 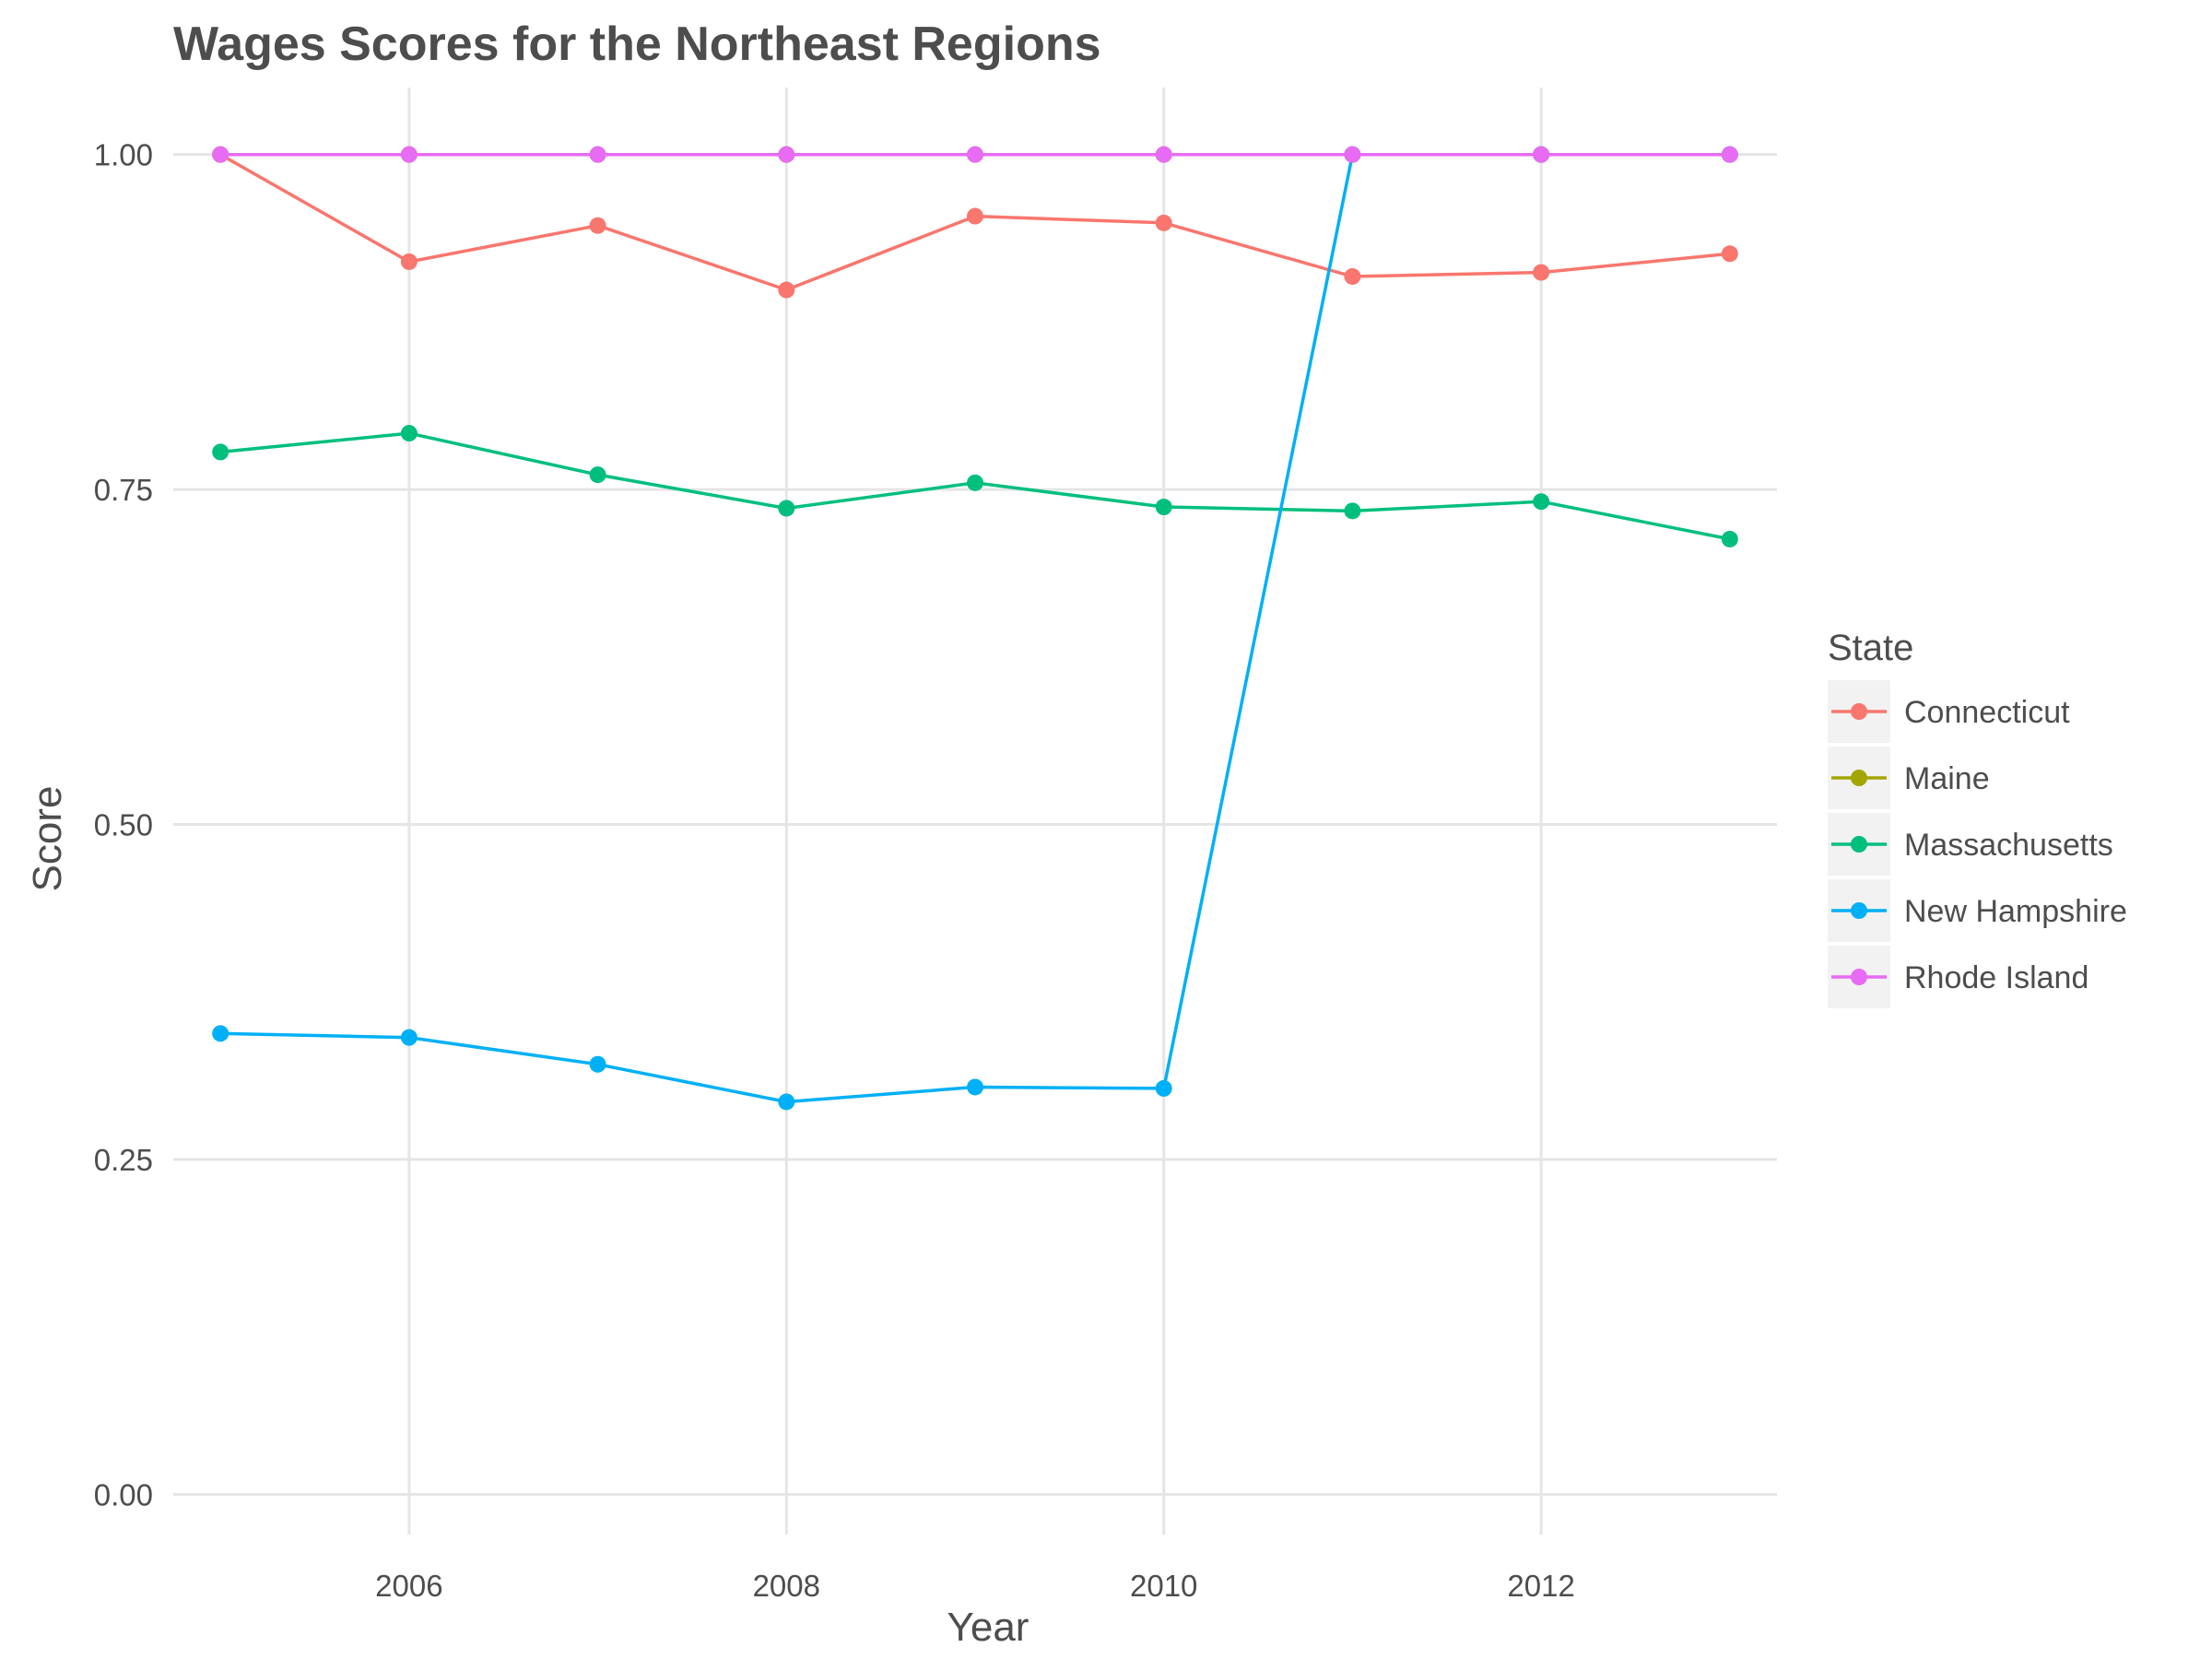 I want to click on y-tick-label: 1.00, so click(x=123, y=155).